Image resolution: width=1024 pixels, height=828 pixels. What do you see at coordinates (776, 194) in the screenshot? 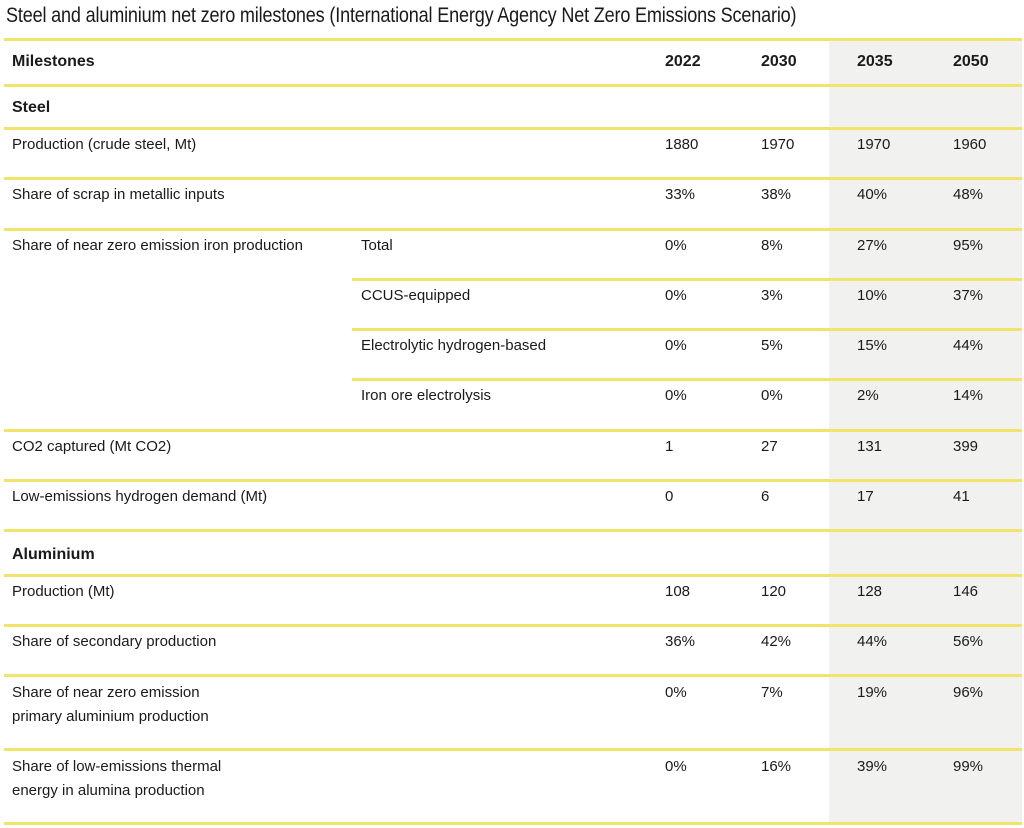
I see `cell-2030: 38%` at bounding box center [776, 194].